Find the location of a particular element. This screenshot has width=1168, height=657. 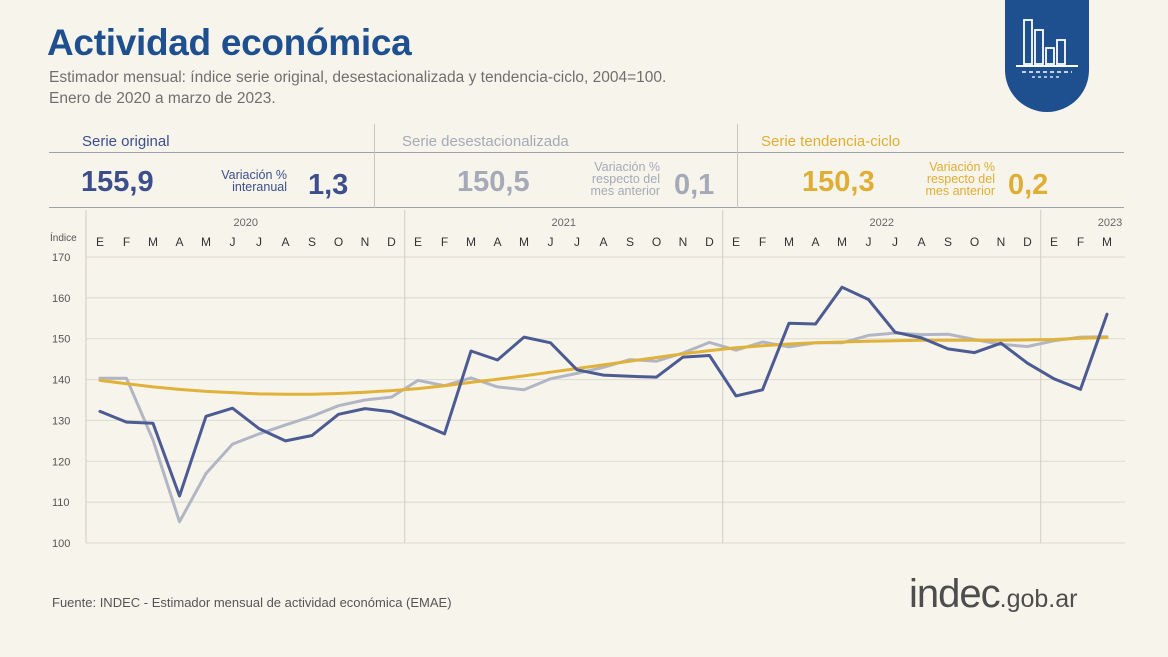

variation-label-line: interanual is located at coordinates (259, 187).